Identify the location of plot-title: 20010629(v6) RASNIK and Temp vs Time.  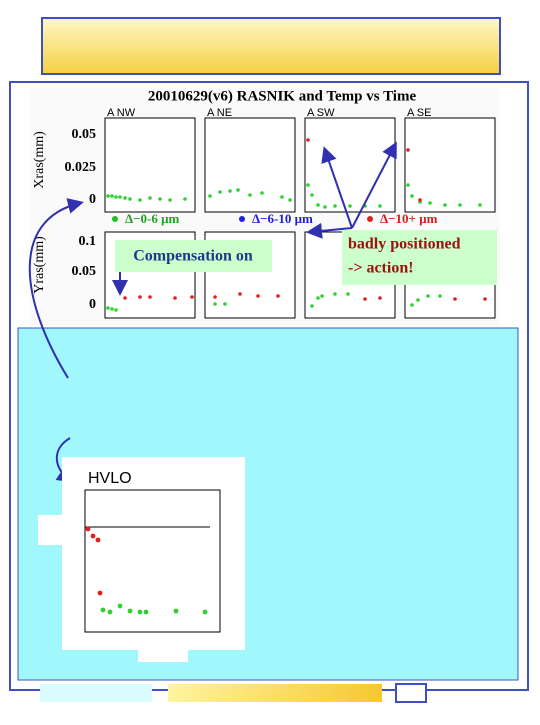
(282, 96).